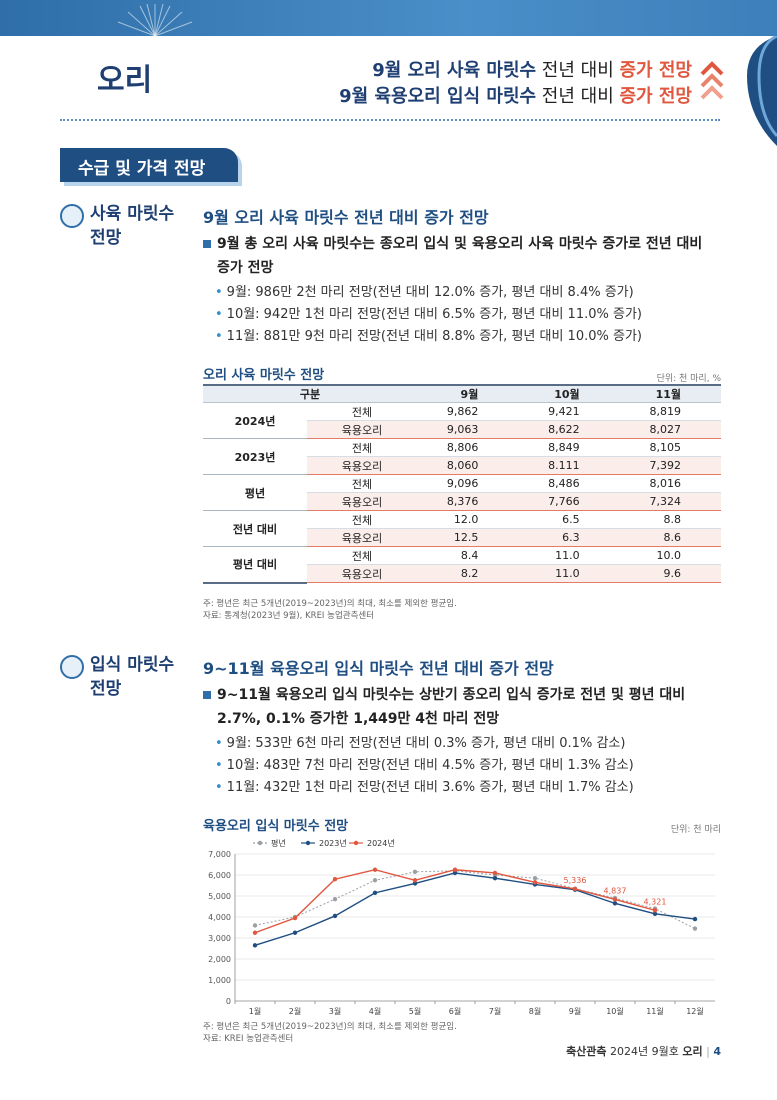 This screenshot has height=1100, width=777. What do you see at coordinates (655, 1011) in the screenshot?
I see `x-tick-label: 11월` at bounding box center [655, 1011].